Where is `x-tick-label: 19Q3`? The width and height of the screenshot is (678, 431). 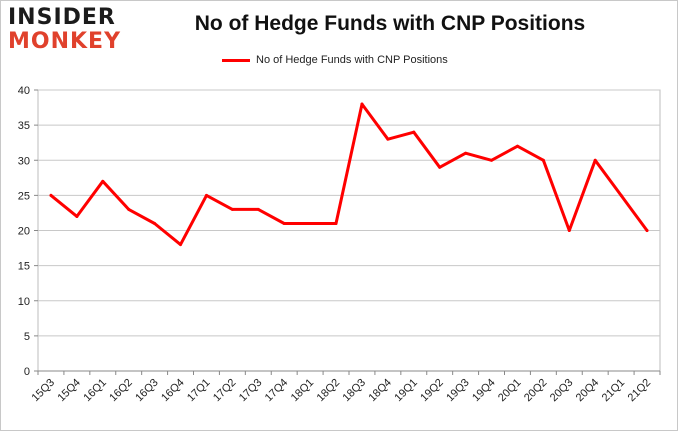
x-tick-label: 19Q3 is located at coordinates (458, 391).